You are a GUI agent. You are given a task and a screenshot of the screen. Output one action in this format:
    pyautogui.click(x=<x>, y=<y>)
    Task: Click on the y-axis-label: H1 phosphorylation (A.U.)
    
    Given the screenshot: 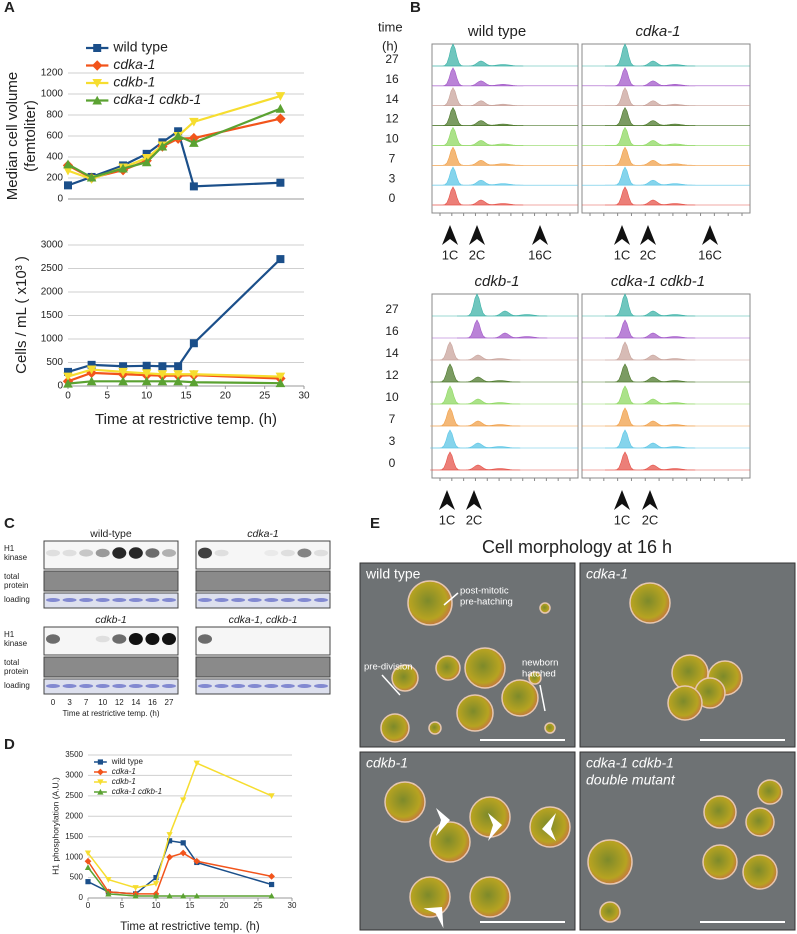 What is the action you would take?
    pyautogui.click(x=55, y=826)
    